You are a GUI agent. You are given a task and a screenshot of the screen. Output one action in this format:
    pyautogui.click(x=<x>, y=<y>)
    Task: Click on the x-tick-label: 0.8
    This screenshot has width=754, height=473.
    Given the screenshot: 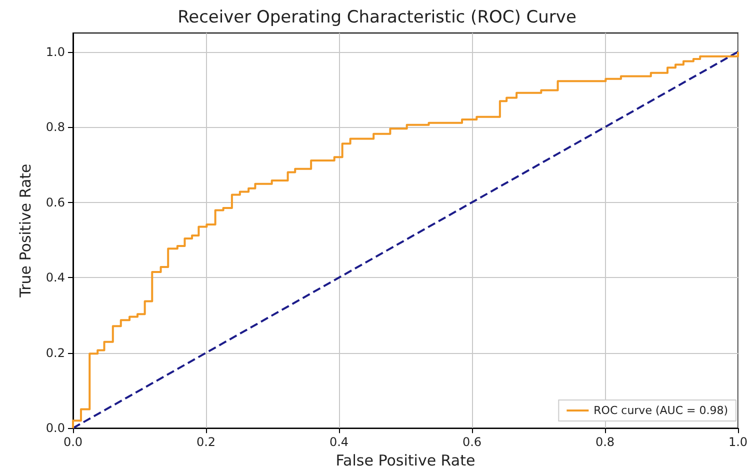 What is the action you would take?
    pyautogui.click(x=605, y=442)
    